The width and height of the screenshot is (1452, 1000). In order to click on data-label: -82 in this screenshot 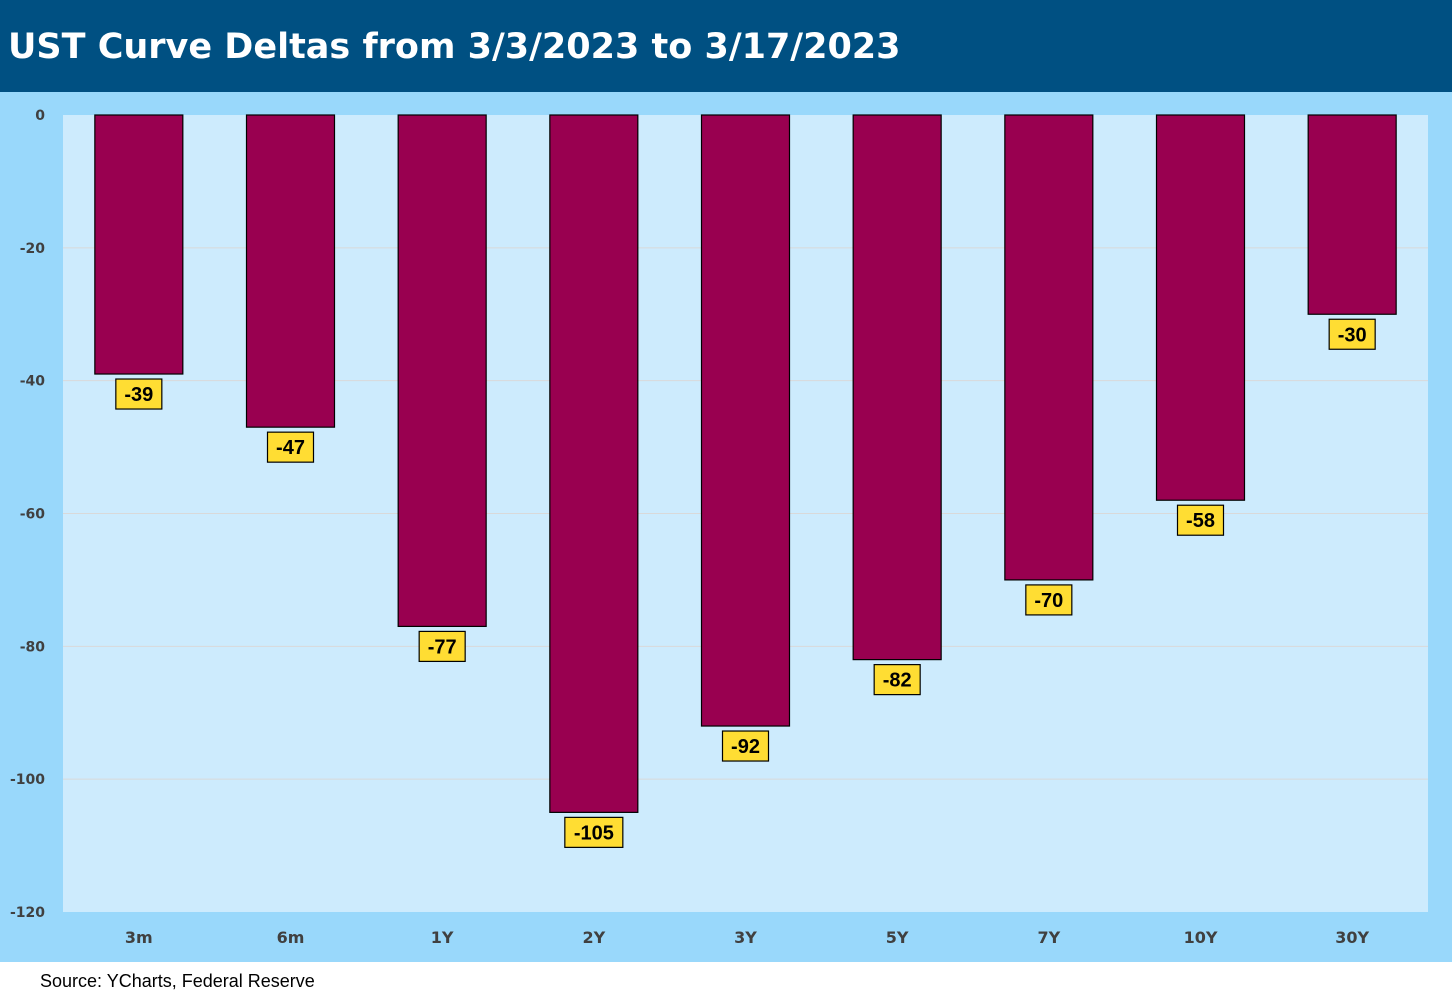, I will do `click(897, 681)`.